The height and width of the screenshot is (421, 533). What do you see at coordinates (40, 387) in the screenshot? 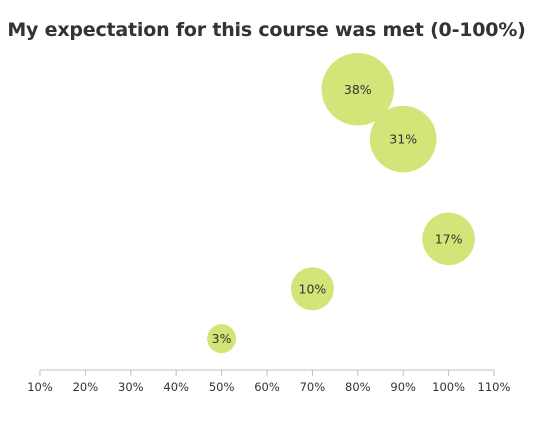
I see `x-tick-label: 10%` at bounding box center [40, 387].